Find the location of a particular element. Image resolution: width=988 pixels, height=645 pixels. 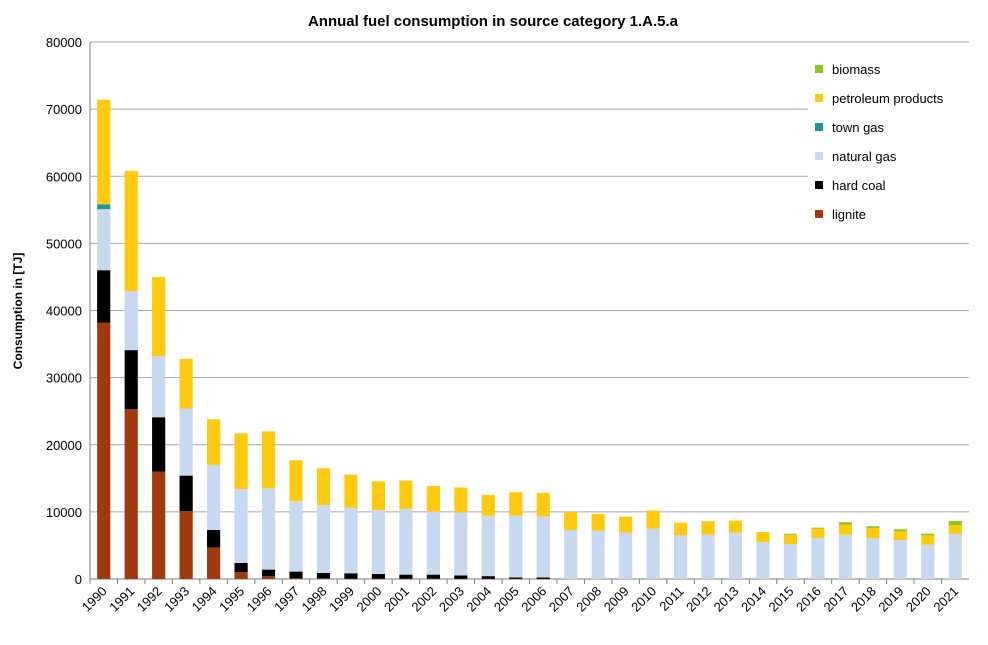

bar-lignite-1992 is located at coordinates (159, 525).